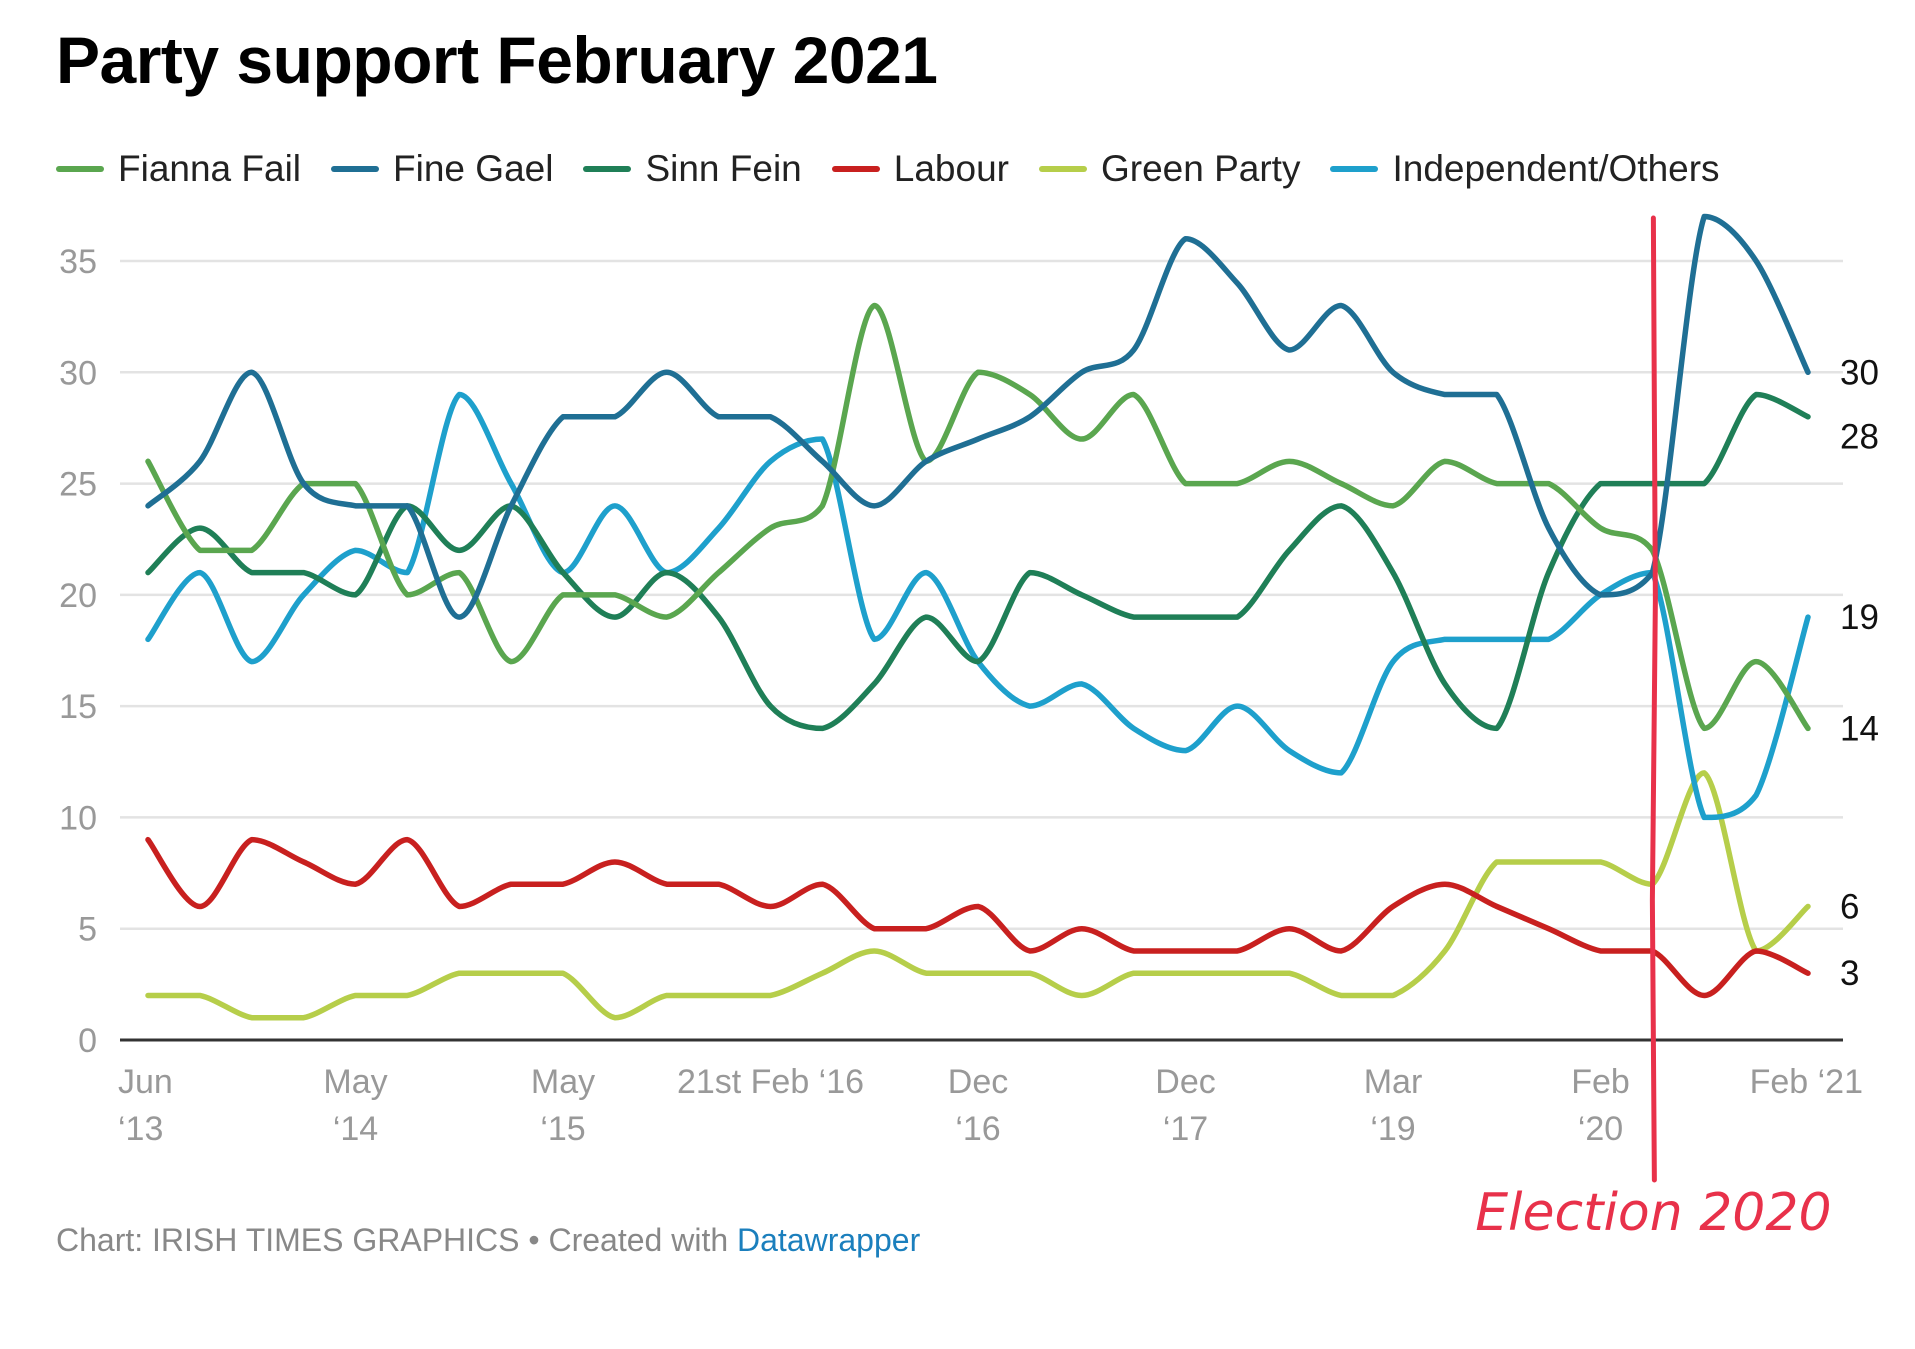  What do you see at coordinates (1859, 372) in the screenshot?
I see `end-value-label: 30` at bounding box center [1859, 372].